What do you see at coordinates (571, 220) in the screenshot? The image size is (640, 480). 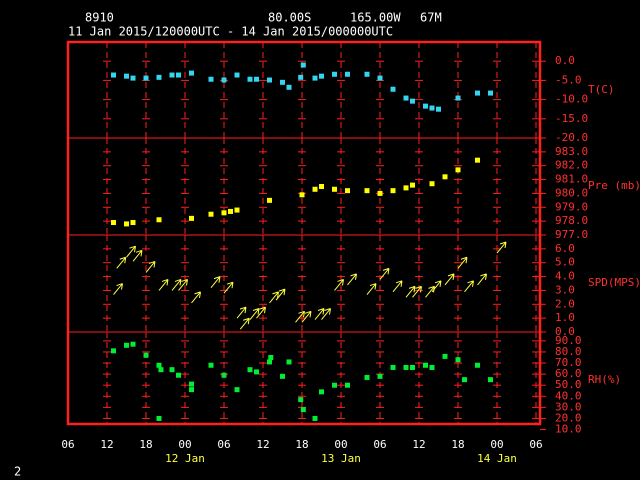 I see `y-tick-label: 978.0` at bounding box center [571, 220].